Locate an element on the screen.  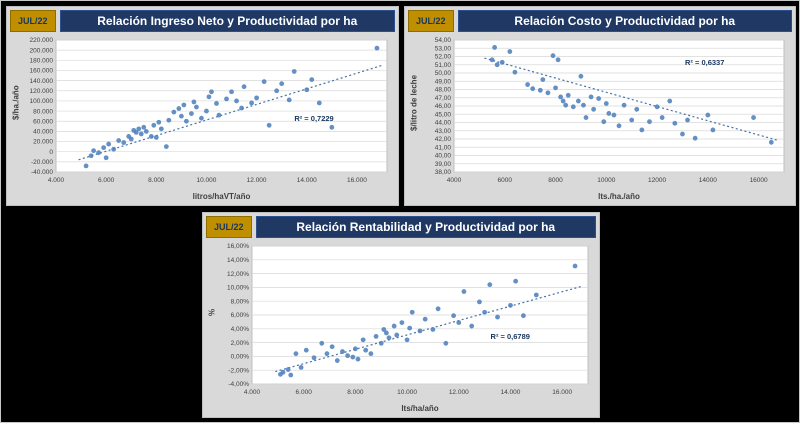
svg-text: 10000 is located at coordinates (606, 180).